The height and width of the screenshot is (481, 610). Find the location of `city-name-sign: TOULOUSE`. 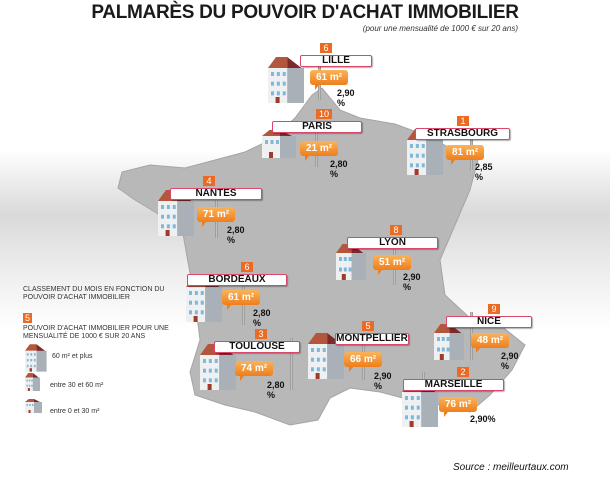

city-name-sign: TOULOUSE is located at coordinates (257, 347).